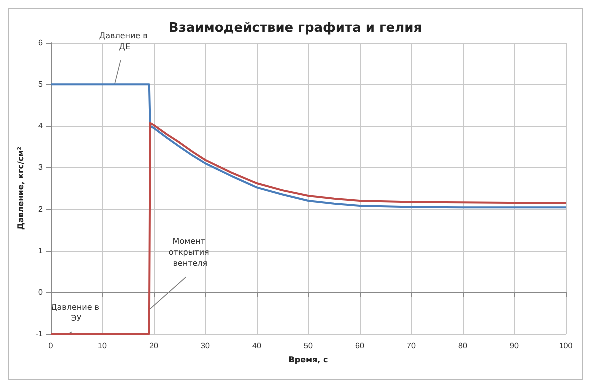  Describe the element at coordinates (21, 188) in the screenshot. I see `y-axis-title: Давление, кгс/см²` at that location.